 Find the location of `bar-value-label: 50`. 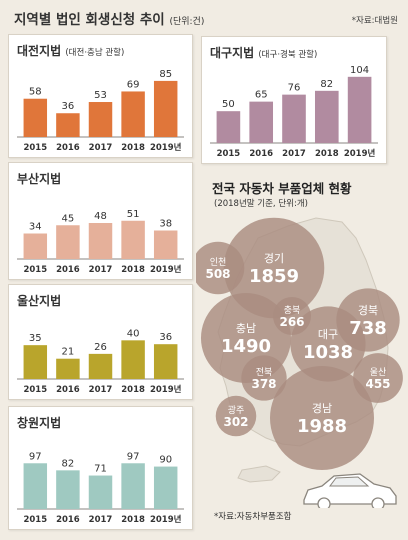

bar-value-label: 50 is located at coordinates (228, 104).